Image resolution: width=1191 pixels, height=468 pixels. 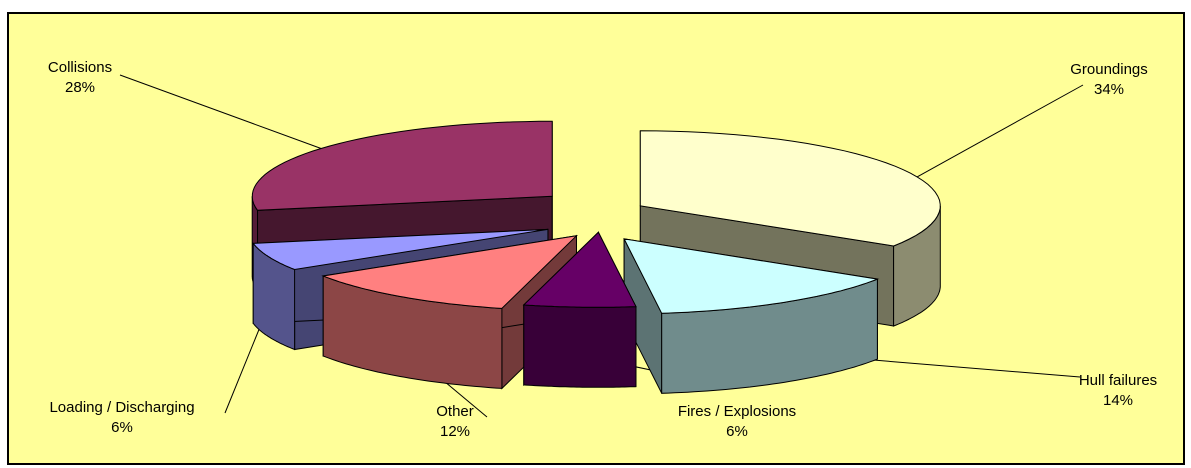 I want to click on label-groundings: Groundings 34%, so click(x=1109, y=80).